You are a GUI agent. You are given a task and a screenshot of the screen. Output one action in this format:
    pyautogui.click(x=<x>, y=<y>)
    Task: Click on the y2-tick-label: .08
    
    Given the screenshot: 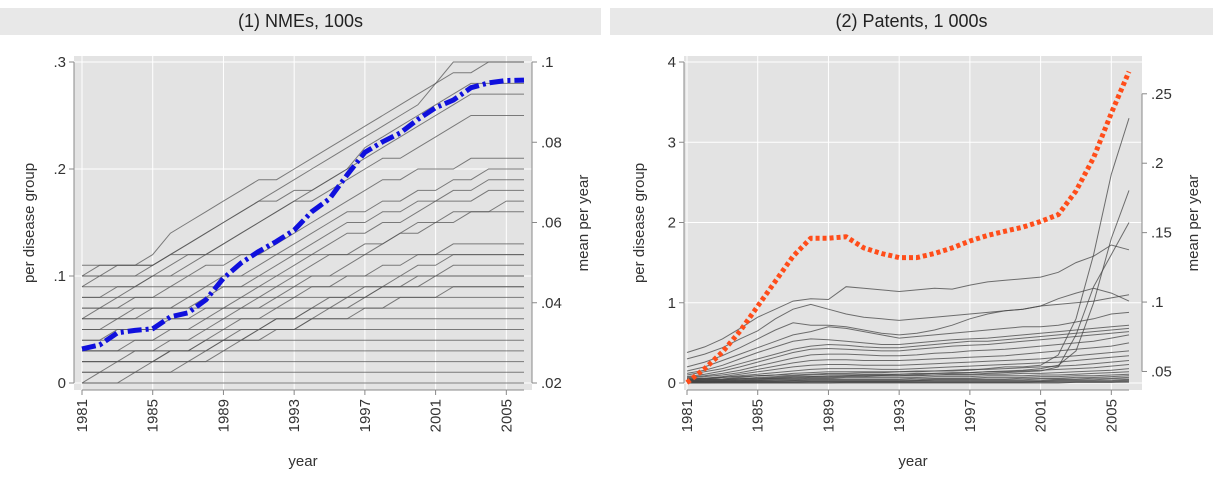 What is the action you would take?
    pyautogui.click(x=551, y=142)
    